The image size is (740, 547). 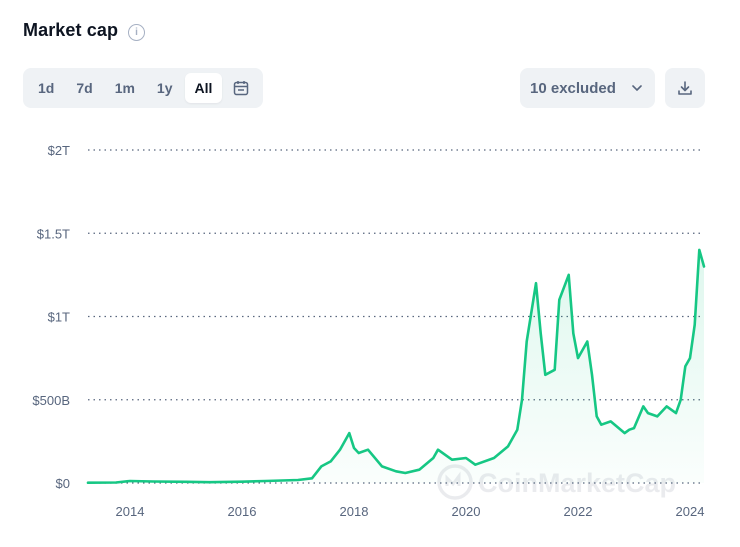 I want to click on range-1y-button: 1y, so click(x=164, y=88).